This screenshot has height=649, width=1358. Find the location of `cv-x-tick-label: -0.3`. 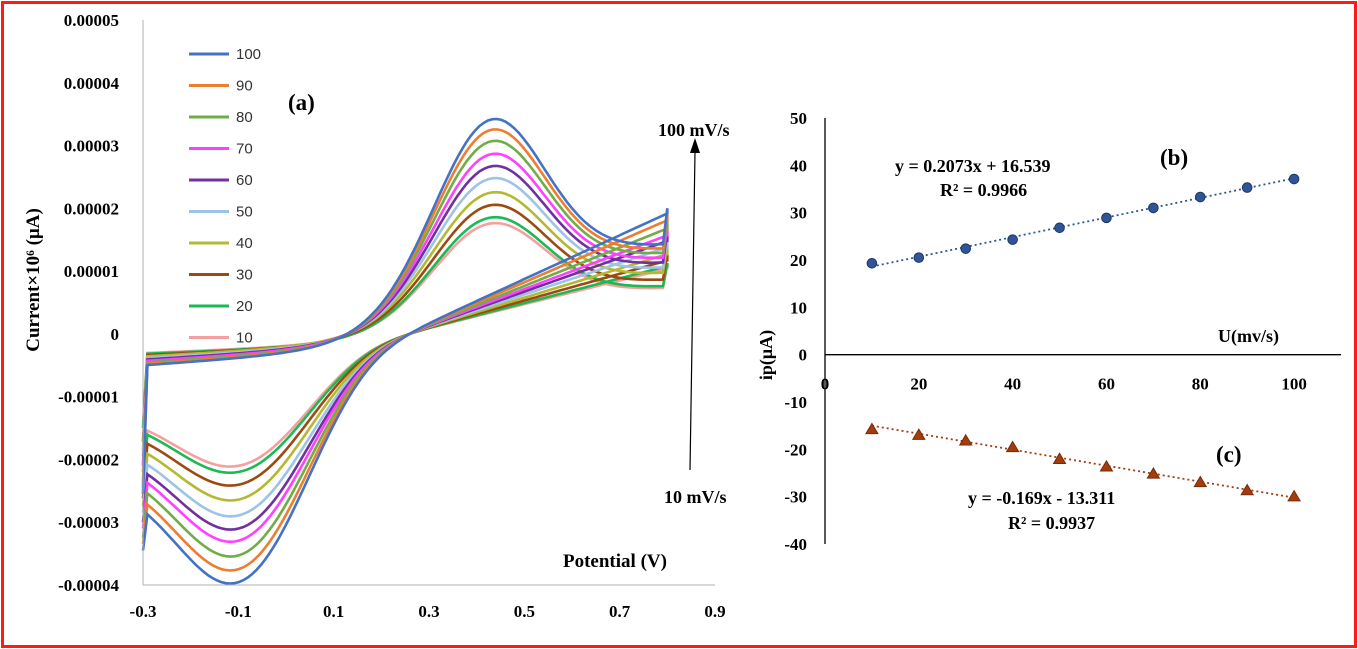

cv-x-tick-label: -0.3 is located at coordinates (143, 611).